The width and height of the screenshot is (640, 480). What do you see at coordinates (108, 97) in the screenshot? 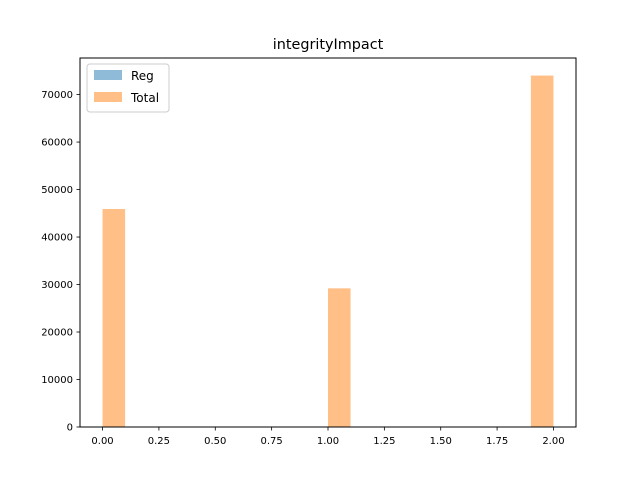
I see `legend-swatch-total` at bounding box center [108, 97].